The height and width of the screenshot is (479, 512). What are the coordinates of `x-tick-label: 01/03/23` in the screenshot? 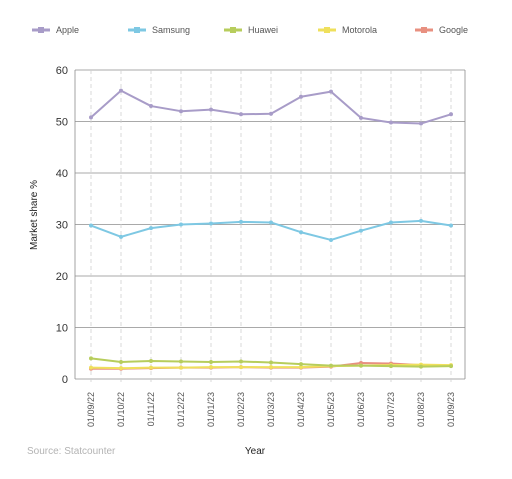 It's located at (271, 409).